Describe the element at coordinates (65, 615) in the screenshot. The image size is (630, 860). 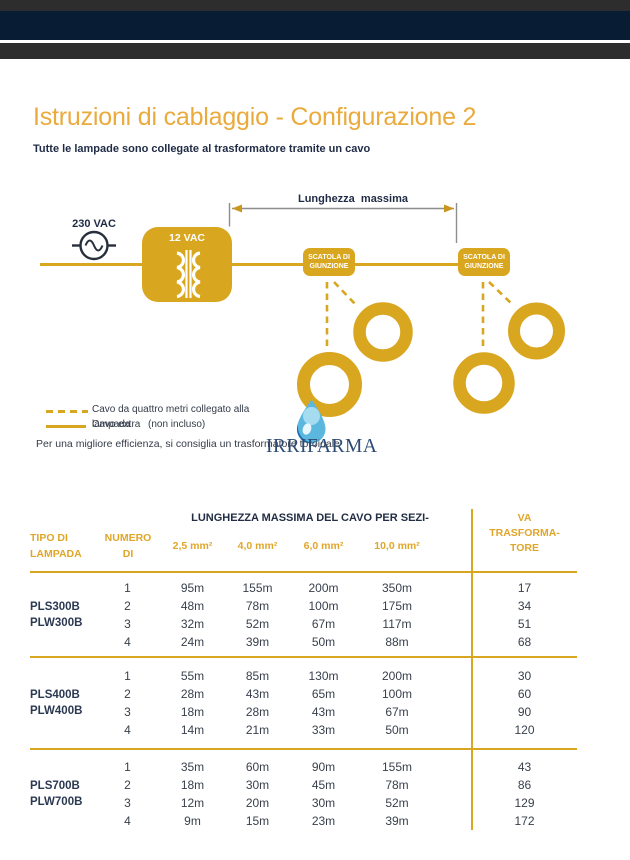
I see `lamp-type-cell: PLS300B PLW300B` at that location.